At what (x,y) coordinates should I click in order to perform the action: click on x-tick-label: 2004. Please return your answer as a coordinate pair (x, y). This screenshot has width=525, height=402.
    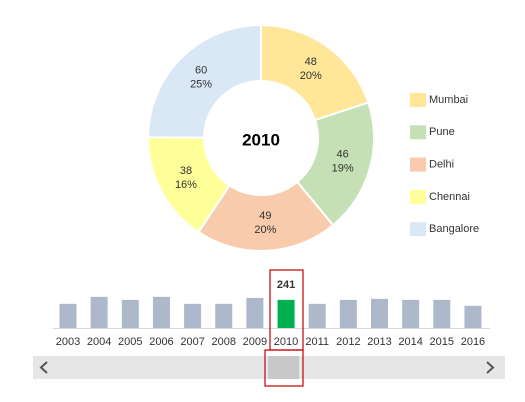
    Looking at the image, I should click on (99, 342).